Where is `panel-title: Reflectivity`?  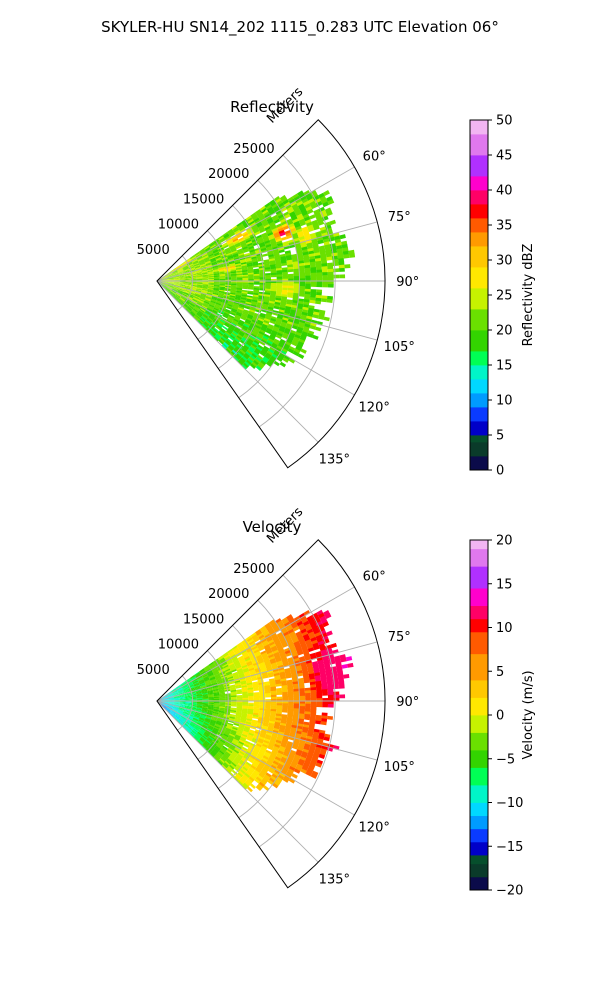
panel-title: Reflectivity is located at coordinates (272, 107).